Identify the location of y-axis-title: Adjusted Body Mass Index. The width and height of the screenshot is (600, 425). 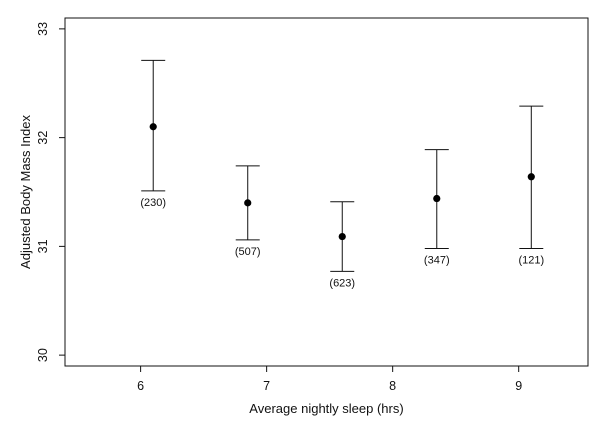
(25, 192).